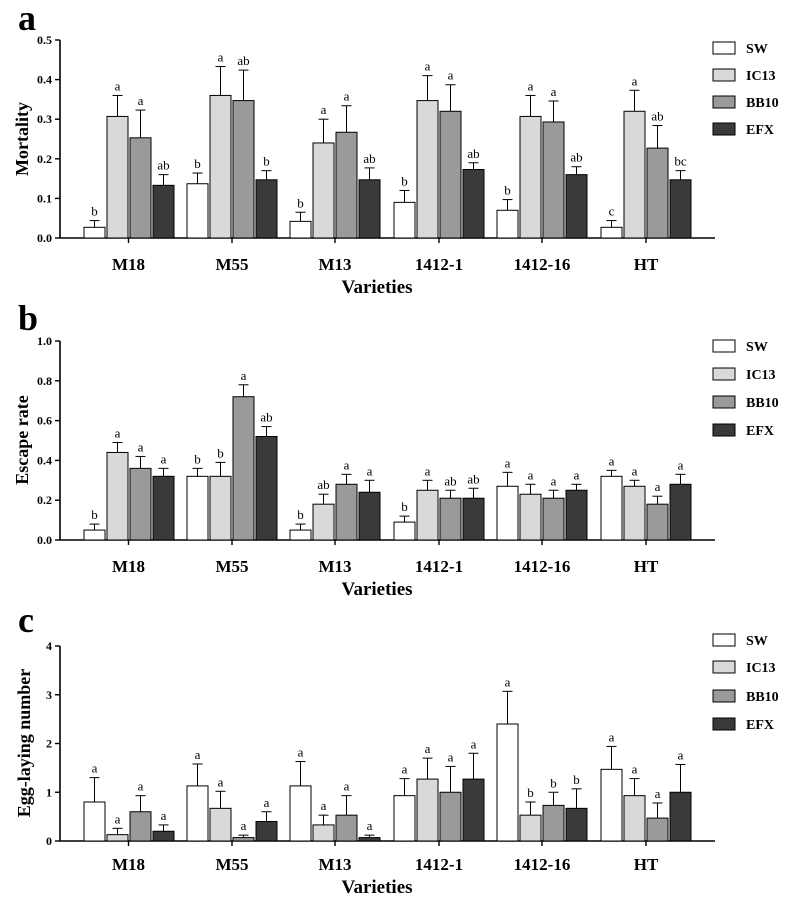 This screenshot has height=905, width=790. What do you see at coordinates (369, 516) in the screenshot?
I see `bar-b-EFX-M13` at bounding box center [369, 516].